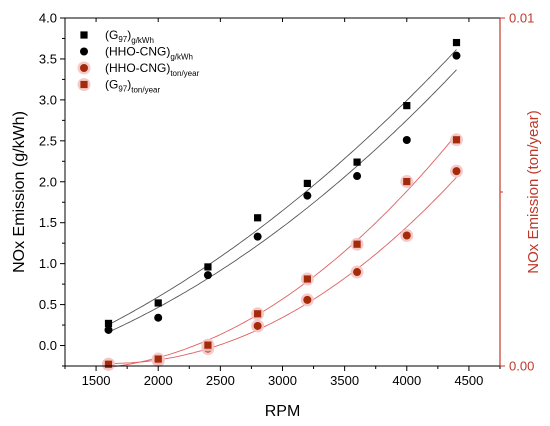  Describe the element at coordinates (468, 380) in the screenshot. I see `x-tick-label: 4500` at that location.